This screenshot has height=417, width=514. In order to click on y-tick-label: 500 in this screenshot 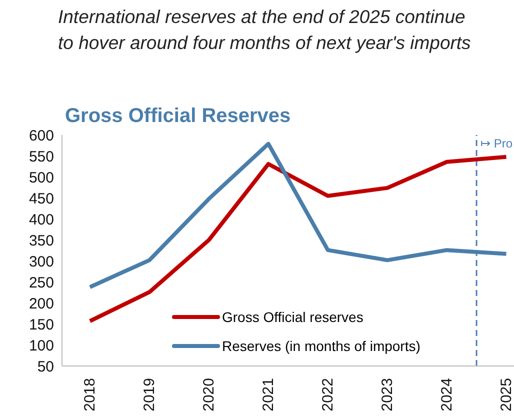, I will do `click(41, 177)`.